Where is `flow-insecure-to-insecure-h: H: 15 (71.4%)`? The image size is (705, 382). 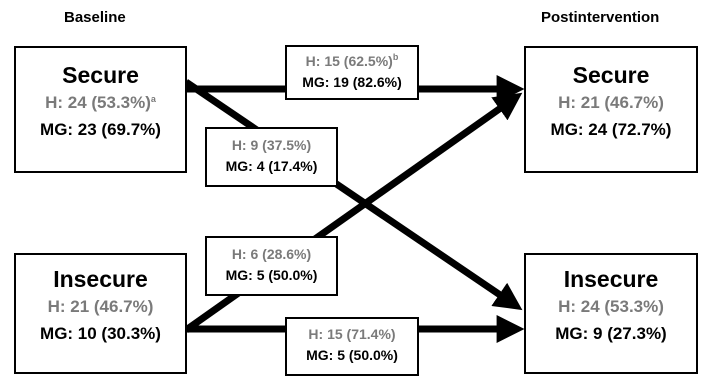
flow-insecure-to-insecure-h: H: 15 (71.4%) is located at coordinates (352, 334).